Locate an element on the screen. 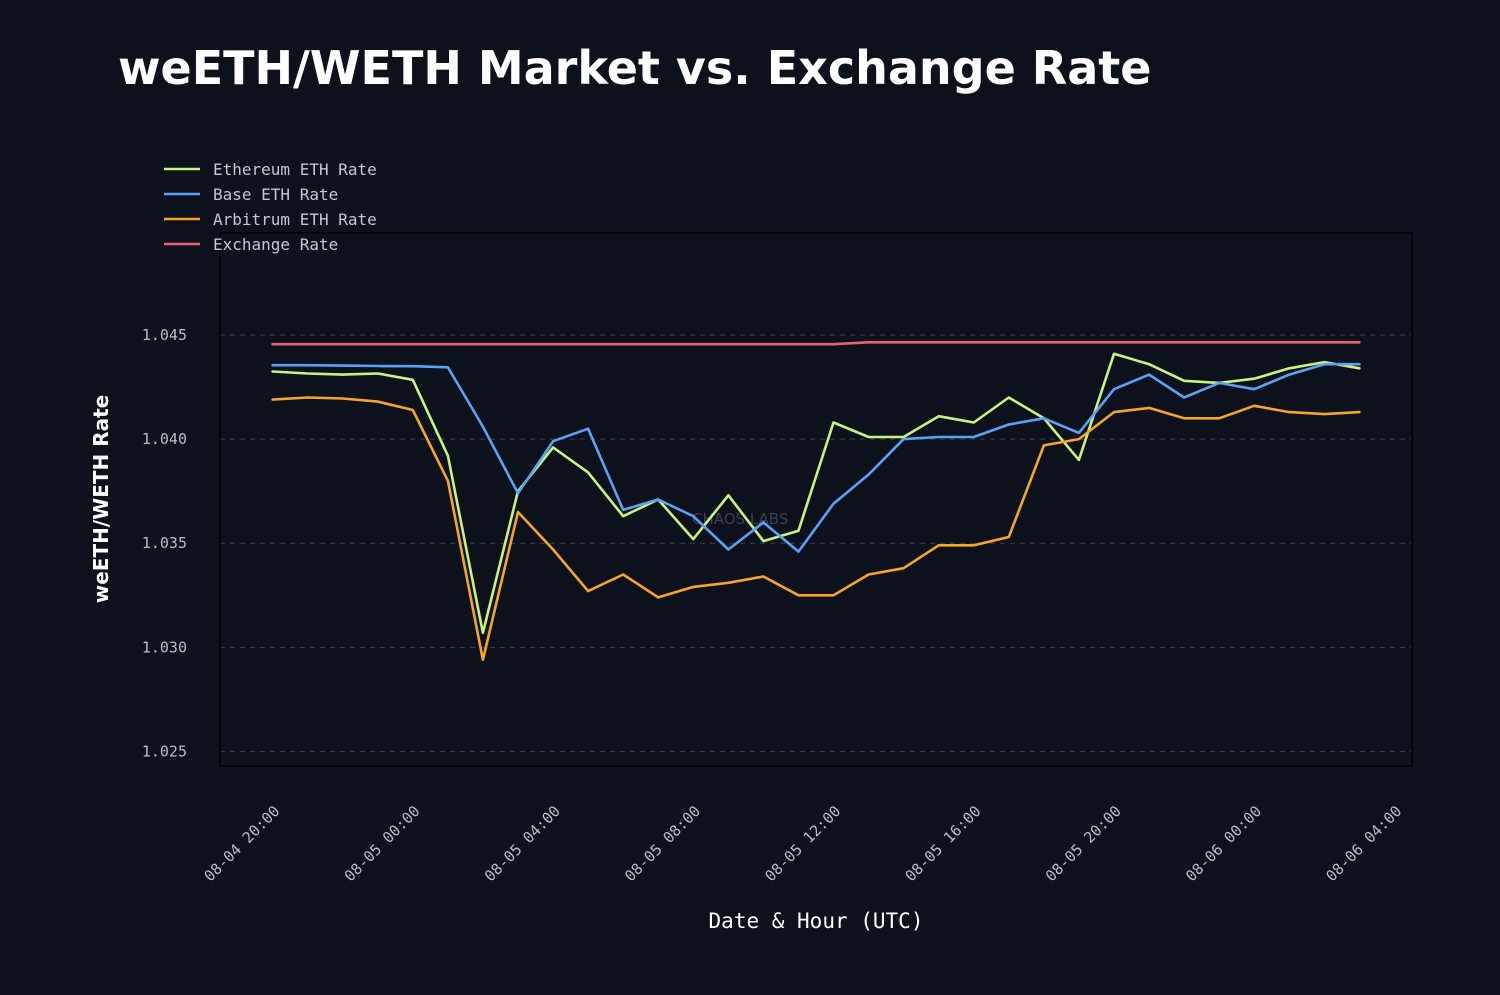 This screenshot has width=1500, height=995. x-tick-label: 08-05 16:00 is located at coordinates (943, 843).